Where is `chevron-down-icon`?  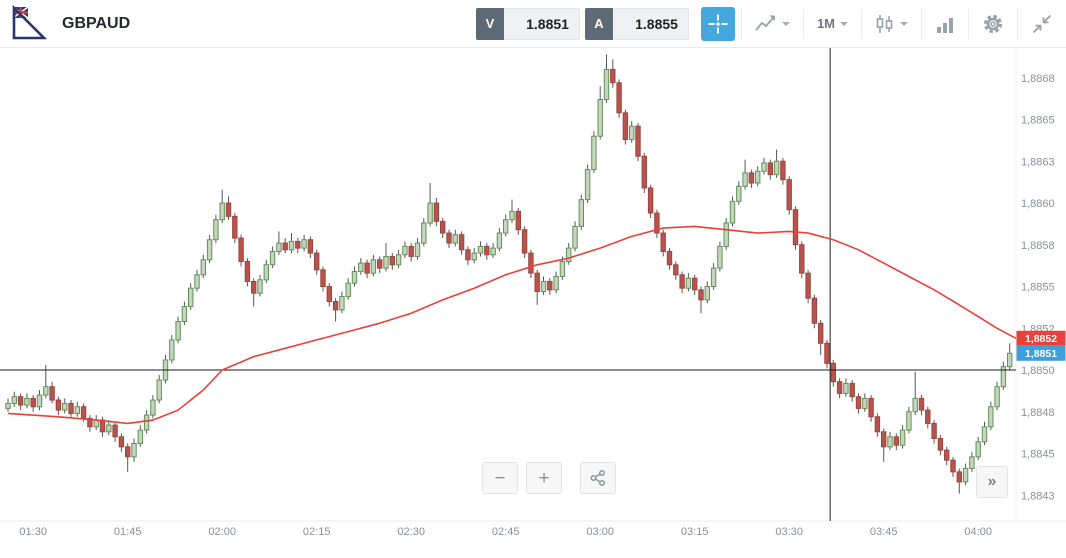 chevron-down-icon is located at coordinates (904, 23).